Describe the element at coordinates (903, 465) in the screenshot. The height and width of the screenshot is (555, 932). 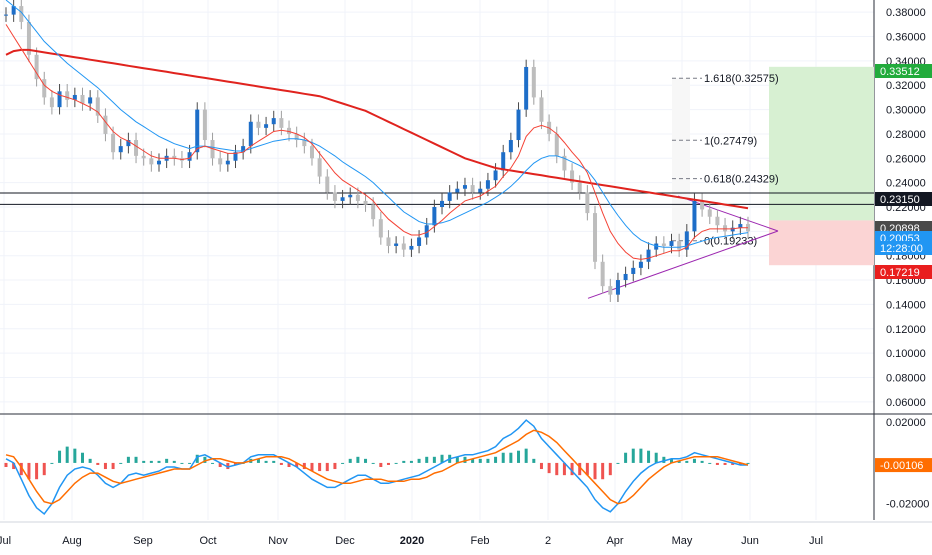
I see `macd-label-badge` at that location.